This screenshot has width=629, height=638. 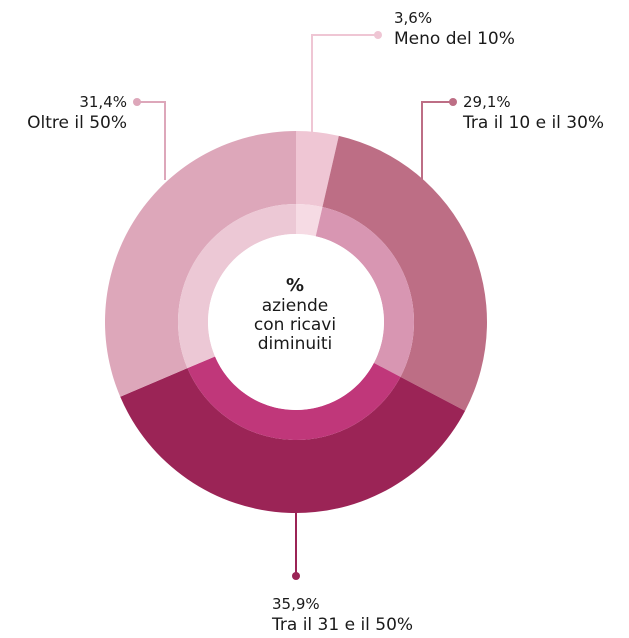 I want to click on value-label-tra-10-30: 29,1%, so click(x=487, y=102).